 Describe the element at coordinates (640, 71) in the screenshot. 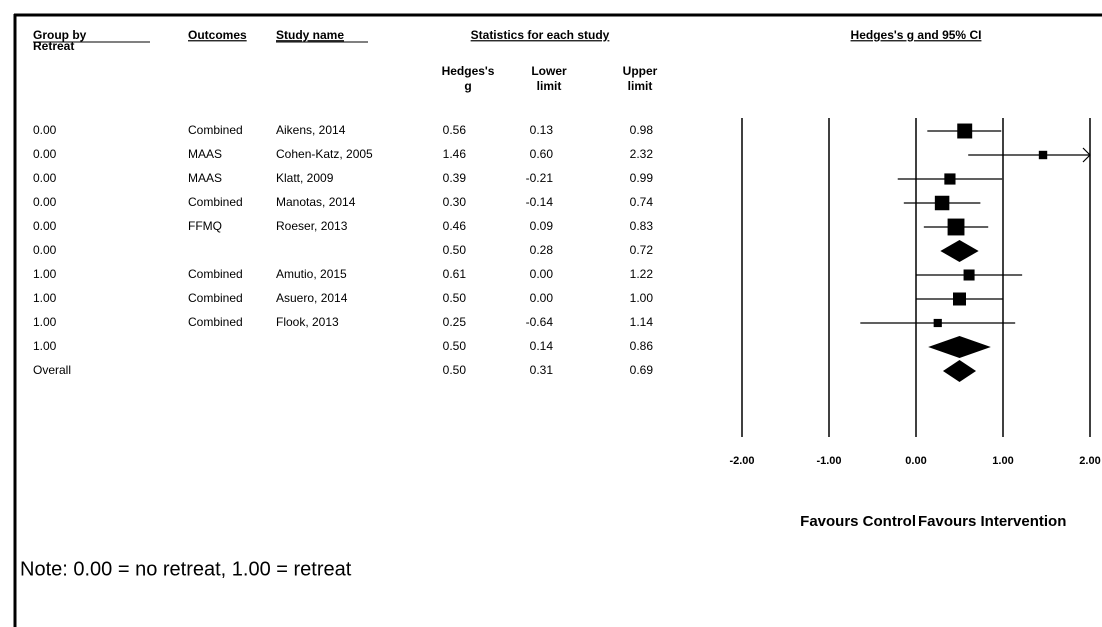

I see `header-upper: Upper` at that location.